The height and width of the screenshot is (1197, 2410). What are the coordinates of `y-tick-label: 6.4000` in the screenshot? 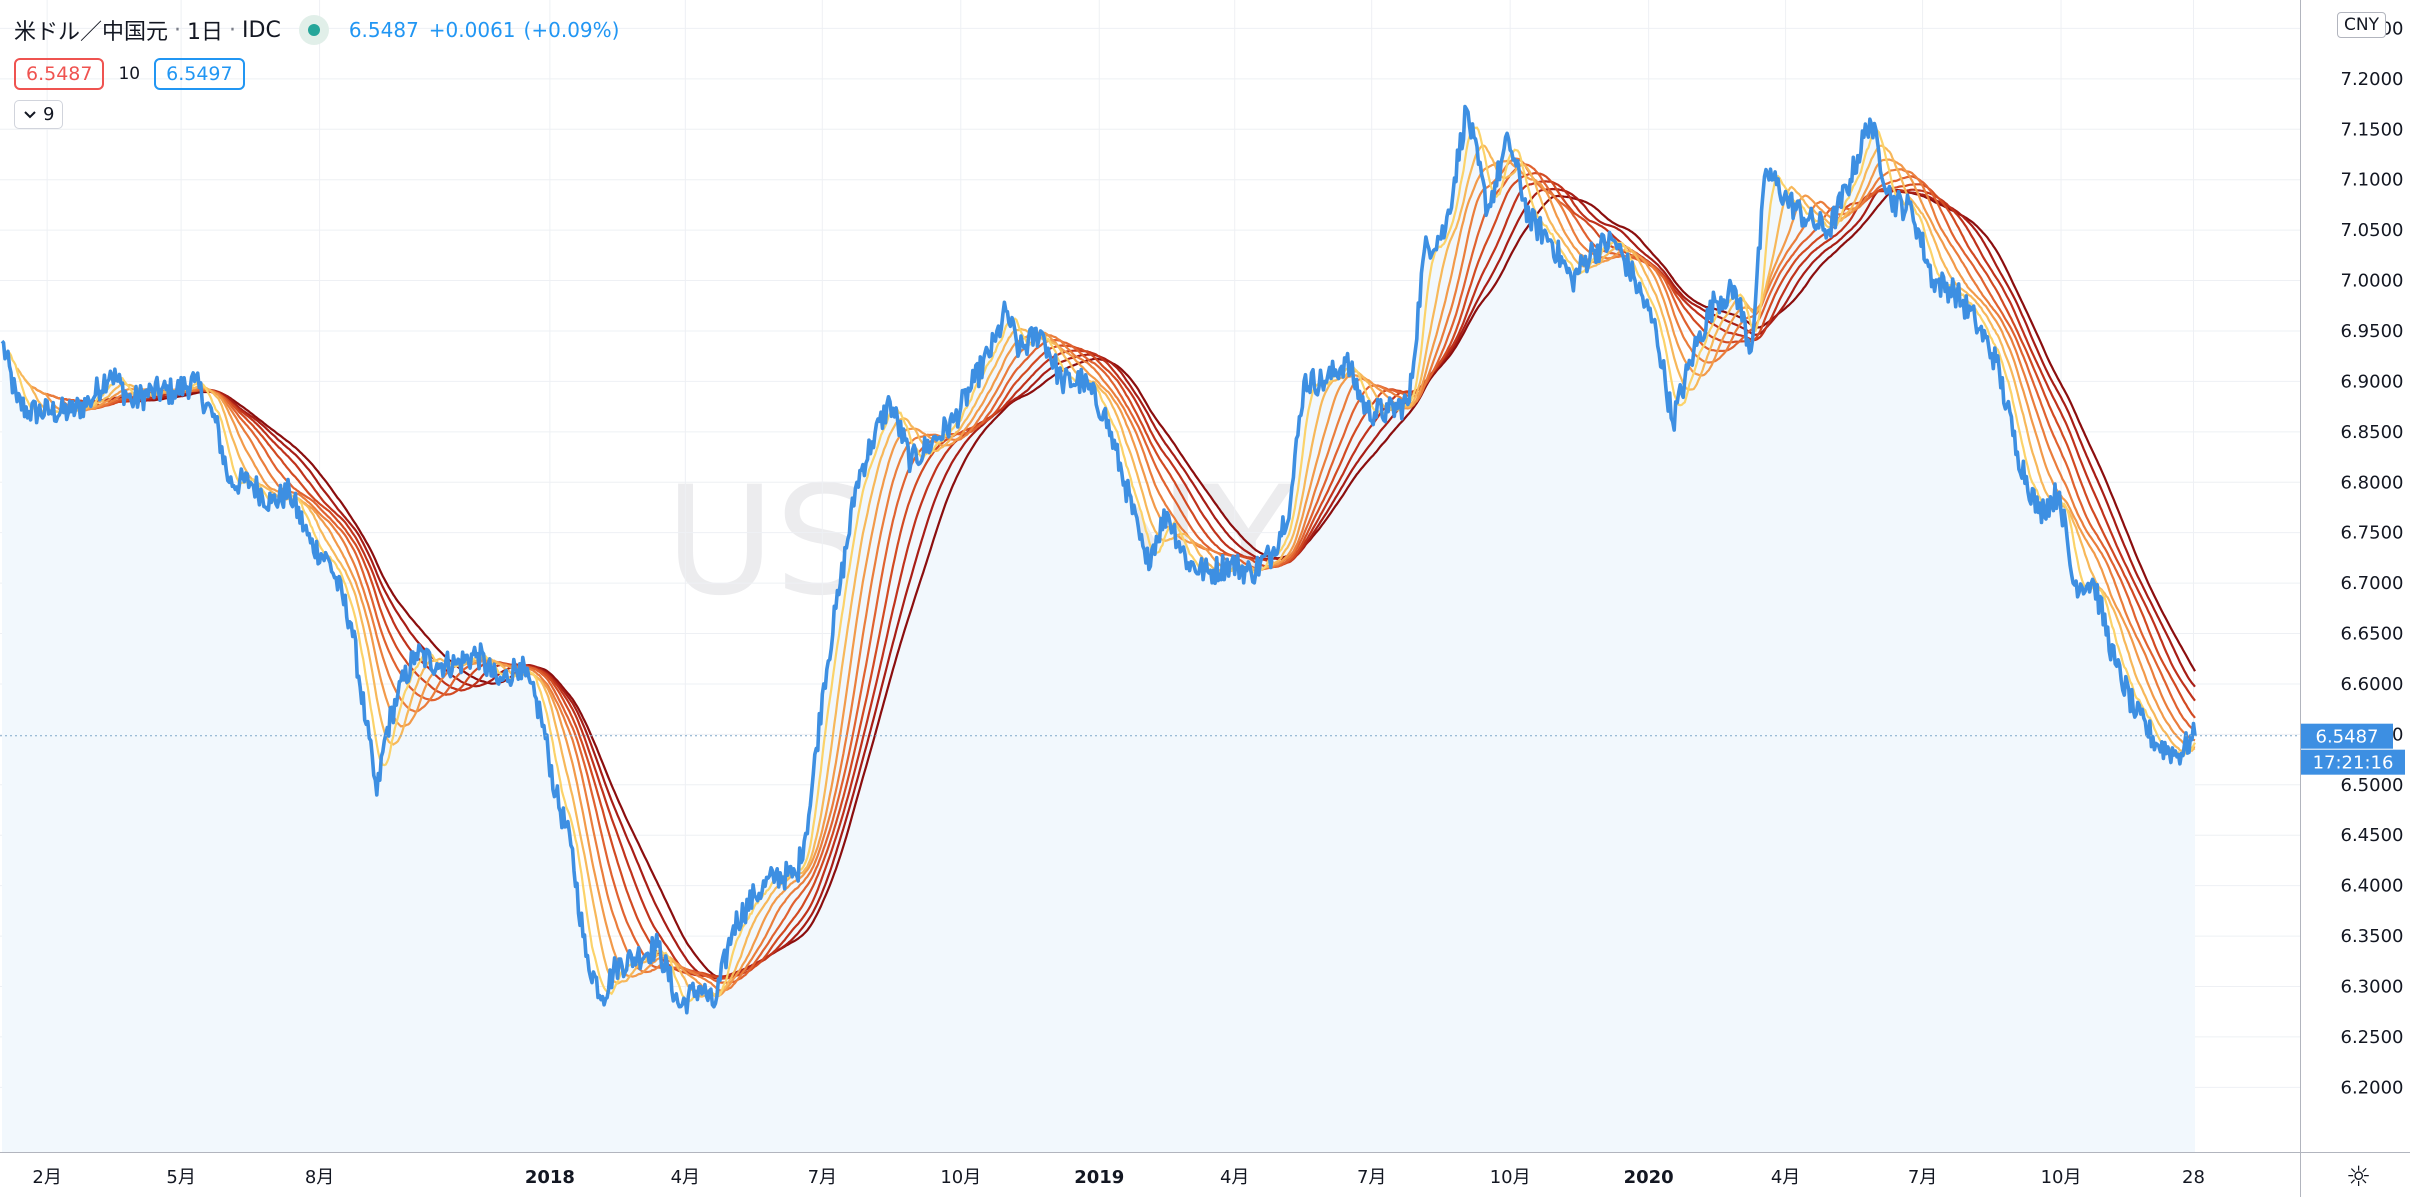 It's located at (2372, 886).